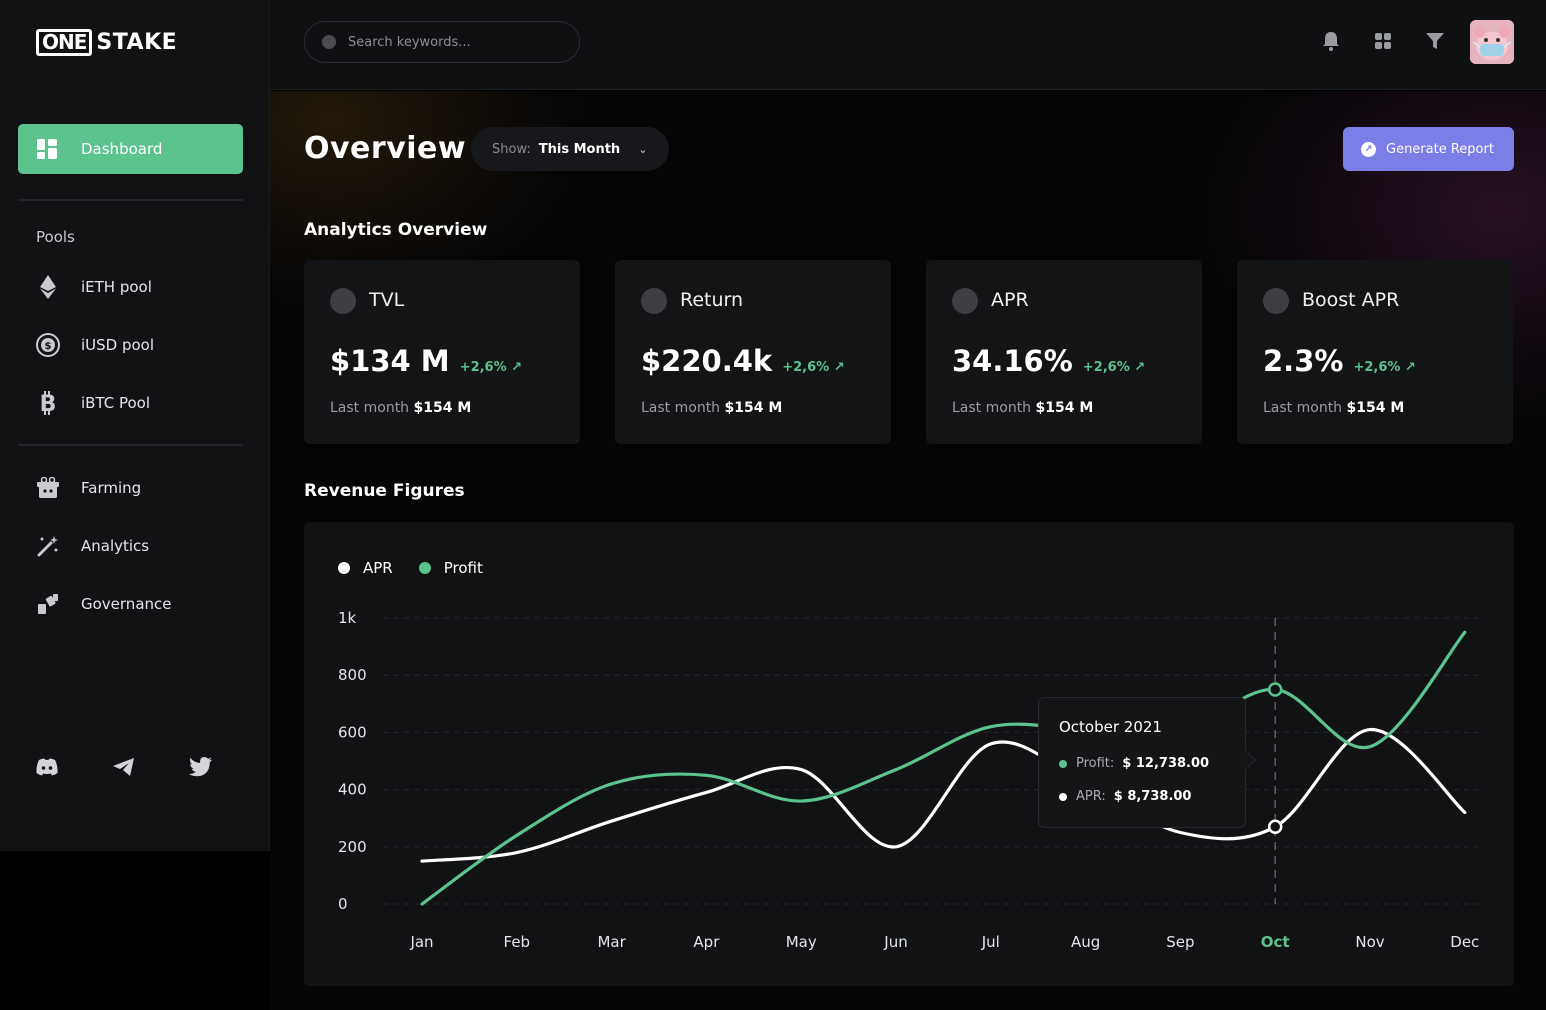 The image size is (1546, 1010). I want to click on tooltip-label: APR:, so click(1091, 796).